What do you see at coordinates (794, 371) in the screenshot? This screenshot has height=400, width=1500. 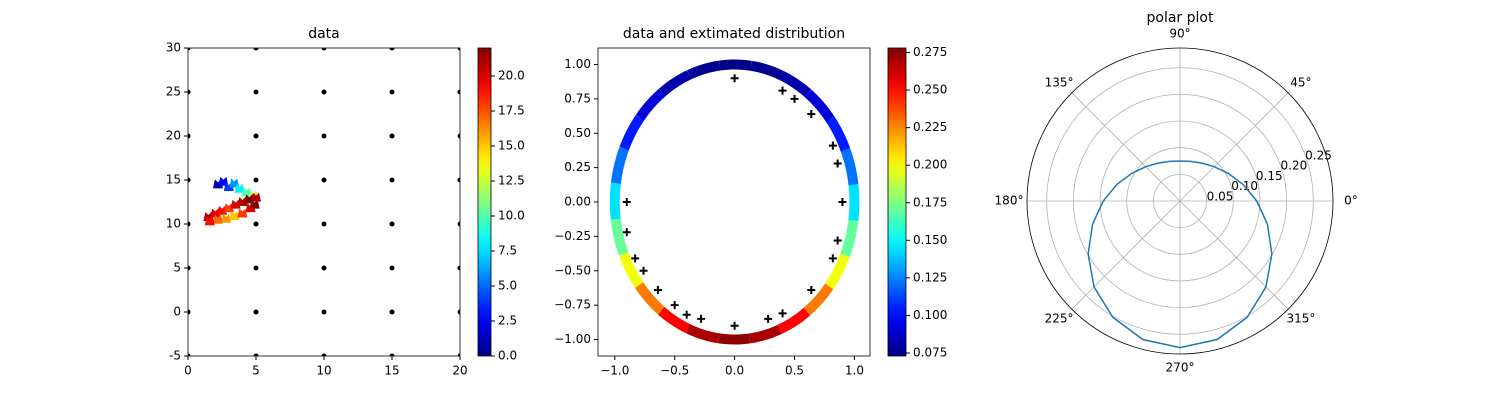 I see `x-tick-label: 0.5` at bounding box center [794, 371].